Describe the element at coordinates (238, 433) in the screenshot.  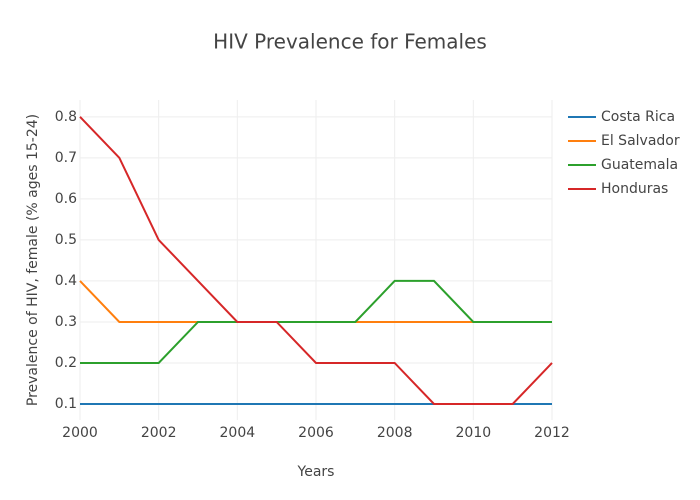
I see `x-tick-label: 2004` at that location.